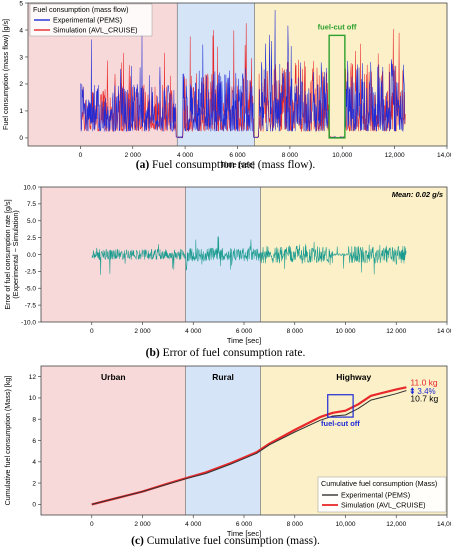 The height and width of the screenshot is (550, 451). What do you see at coordinates (412, 389) in the screenshot?
I see `difference-arrow-head-up` at bounding box center [412, 389].